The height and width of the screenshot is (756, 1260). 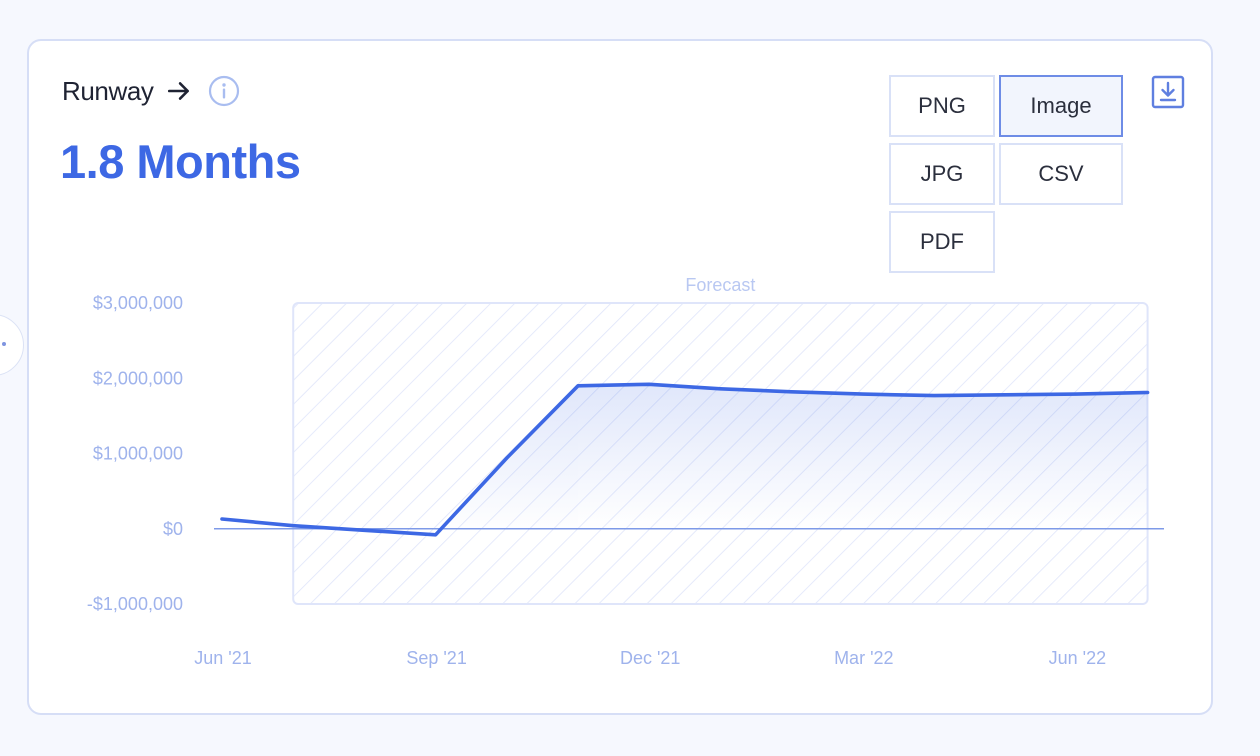 I want to click on forecast-label: Forecast, so click(x=720, y=285).